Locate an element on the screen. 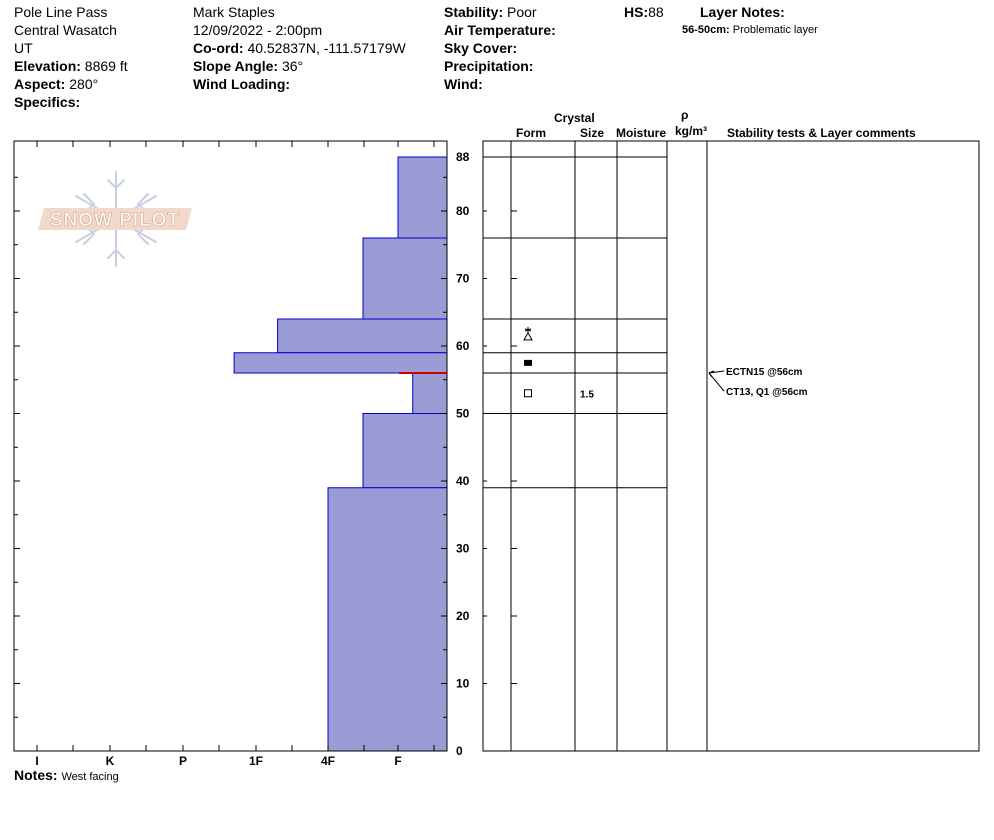 This screenshot has width=994, height=840. form-header: Form is located at coordinates (531, 133).